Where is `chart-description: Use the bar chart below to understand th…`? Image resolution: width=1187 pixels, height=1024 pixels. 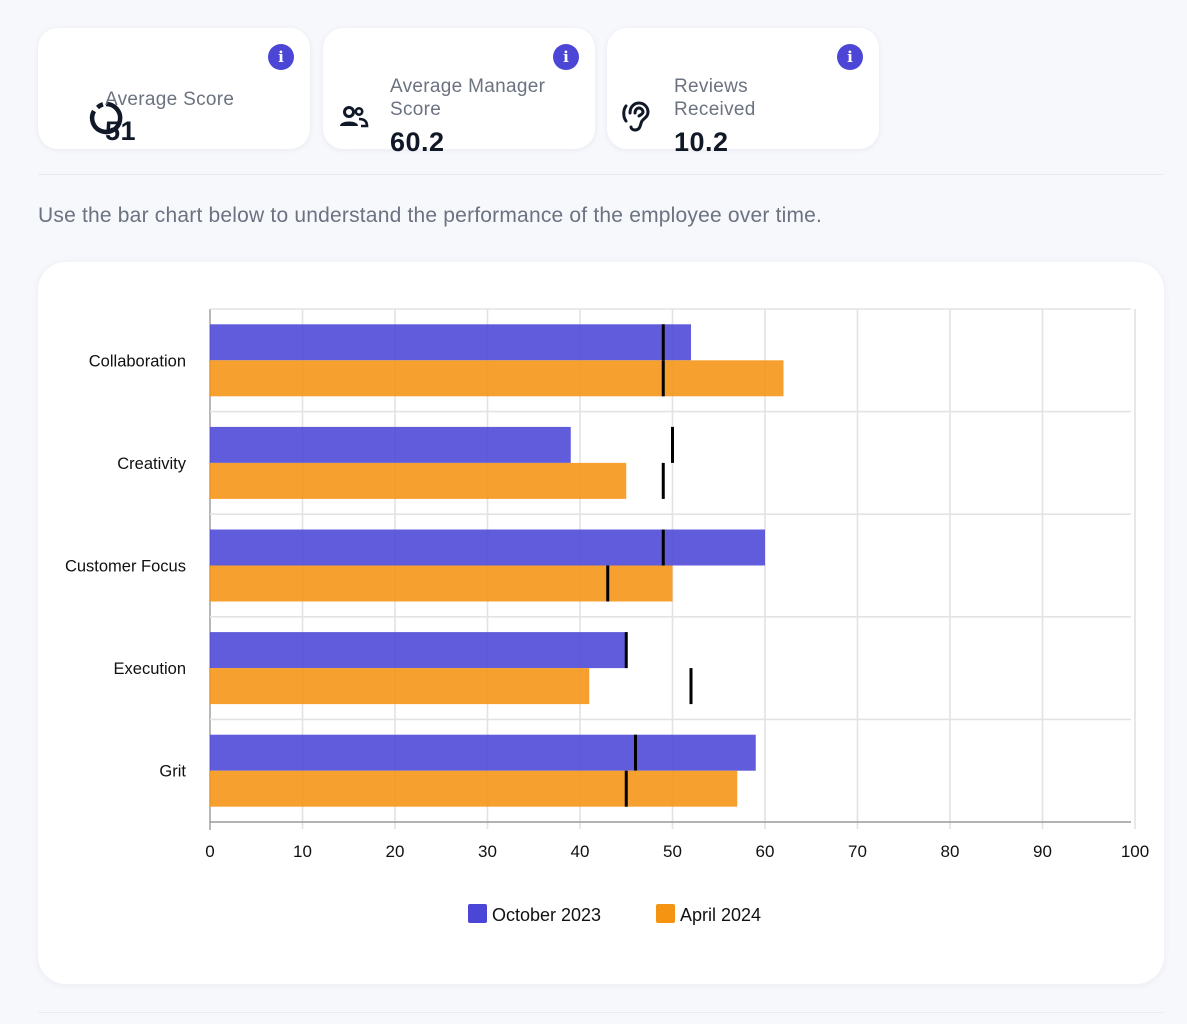
chart-description: Use the bar chart below to understand th… is located at coordinates (430, 215).